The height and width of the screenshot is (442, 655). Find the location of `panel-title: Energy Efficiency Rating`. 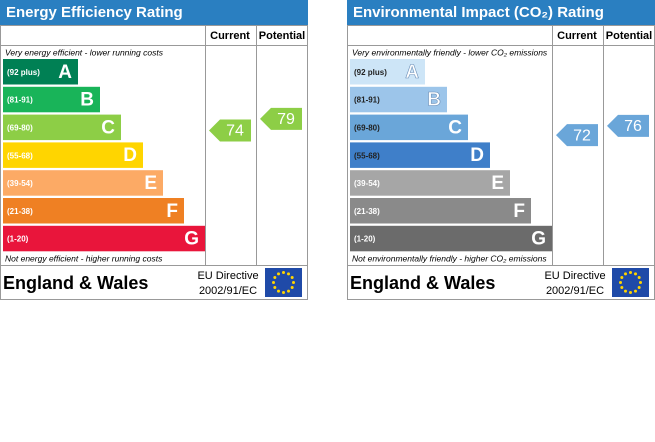

panel-title: Energy Efficiency Rating is located at coordinates (94, 12).